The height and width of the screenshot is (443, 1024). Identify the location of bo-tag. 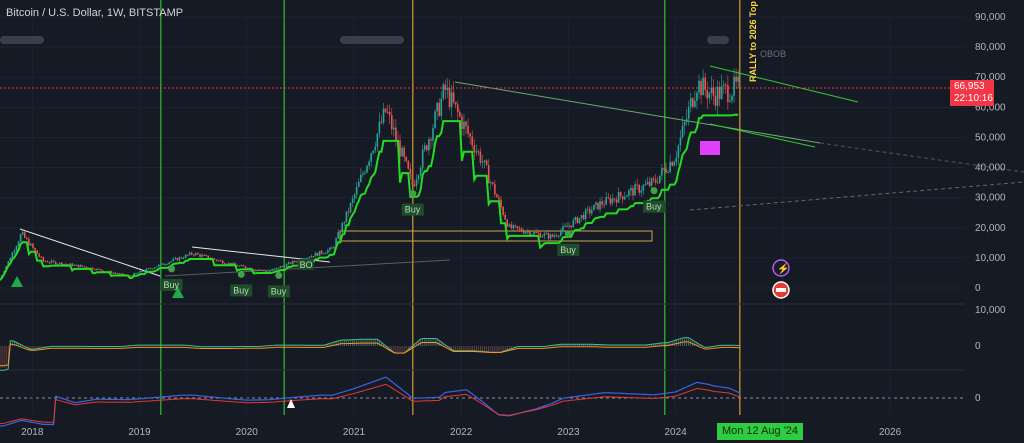
(305, 264).